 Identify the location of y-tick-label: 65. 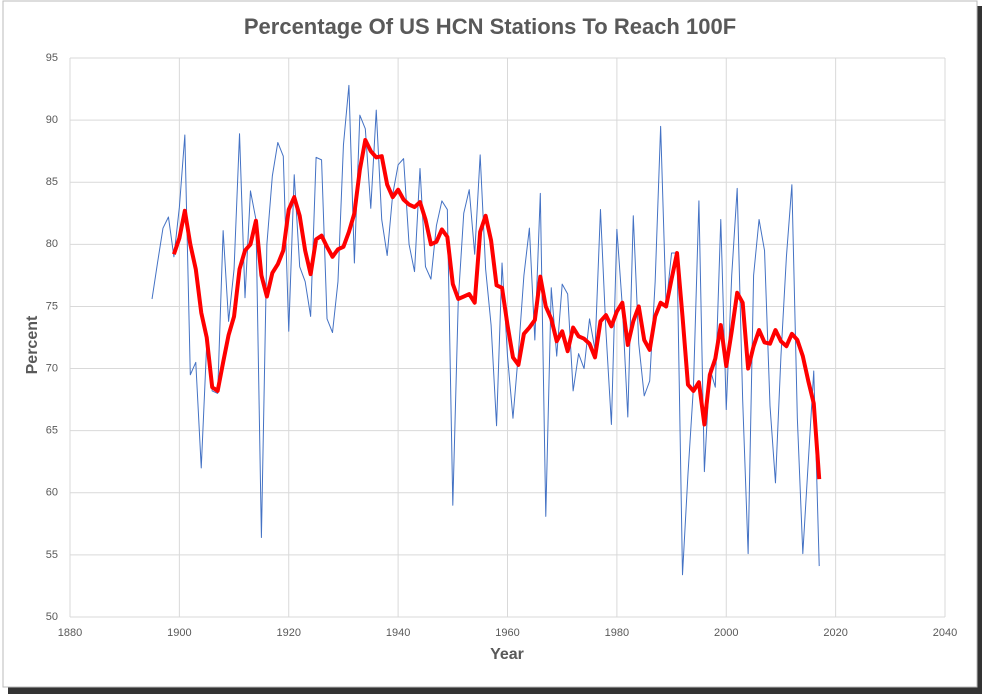
(52, 431).